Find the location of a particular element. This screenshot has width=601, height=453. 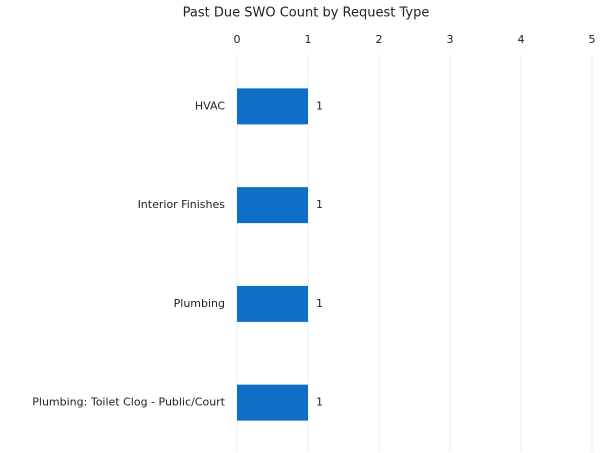

x-tick-label: 4 is located at coordinates (521, 39).